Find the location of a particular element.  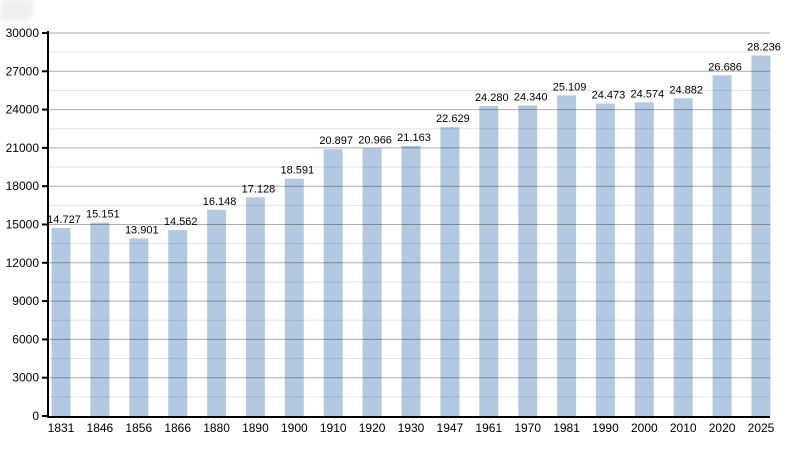

x-tick-label: 1890 is located at coordinates (255, 428).